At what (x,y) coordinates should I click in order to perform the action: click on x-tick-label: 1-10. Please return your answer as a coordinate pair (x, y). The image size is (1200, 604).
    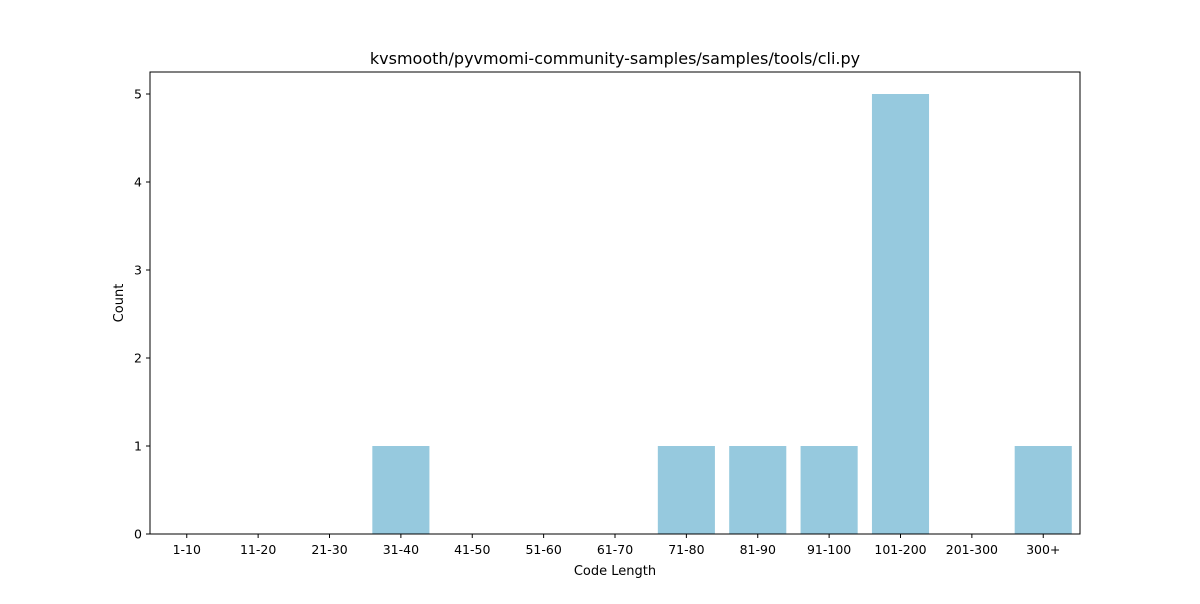
    Looking at the image, I should click on (187, 549).